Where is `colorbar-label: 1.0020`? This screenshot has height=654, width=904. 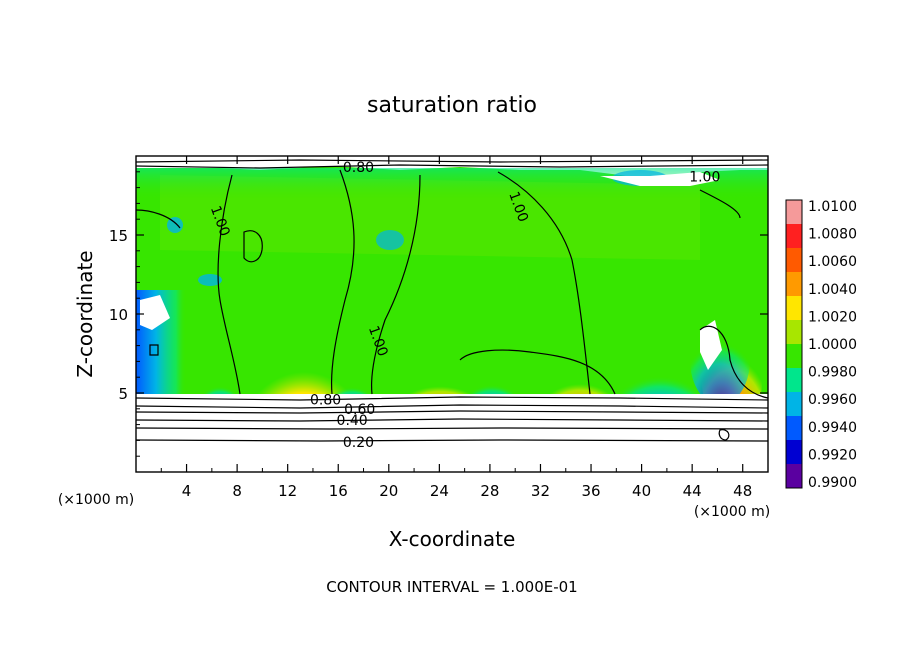
colorbar-label: 1.0020 is located at coordinates (832, 317).